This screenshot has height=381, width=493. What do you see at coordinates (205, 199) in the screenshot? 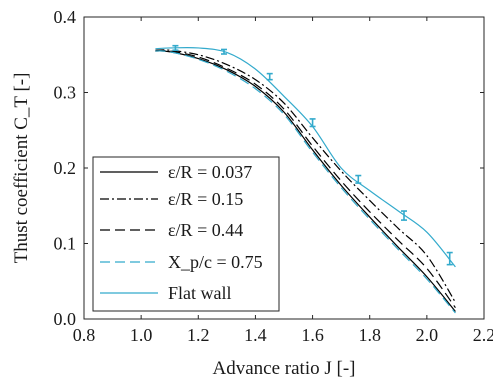
I see `legend-label-1: ε/R = 0.15` at bounding box center [205, 199].